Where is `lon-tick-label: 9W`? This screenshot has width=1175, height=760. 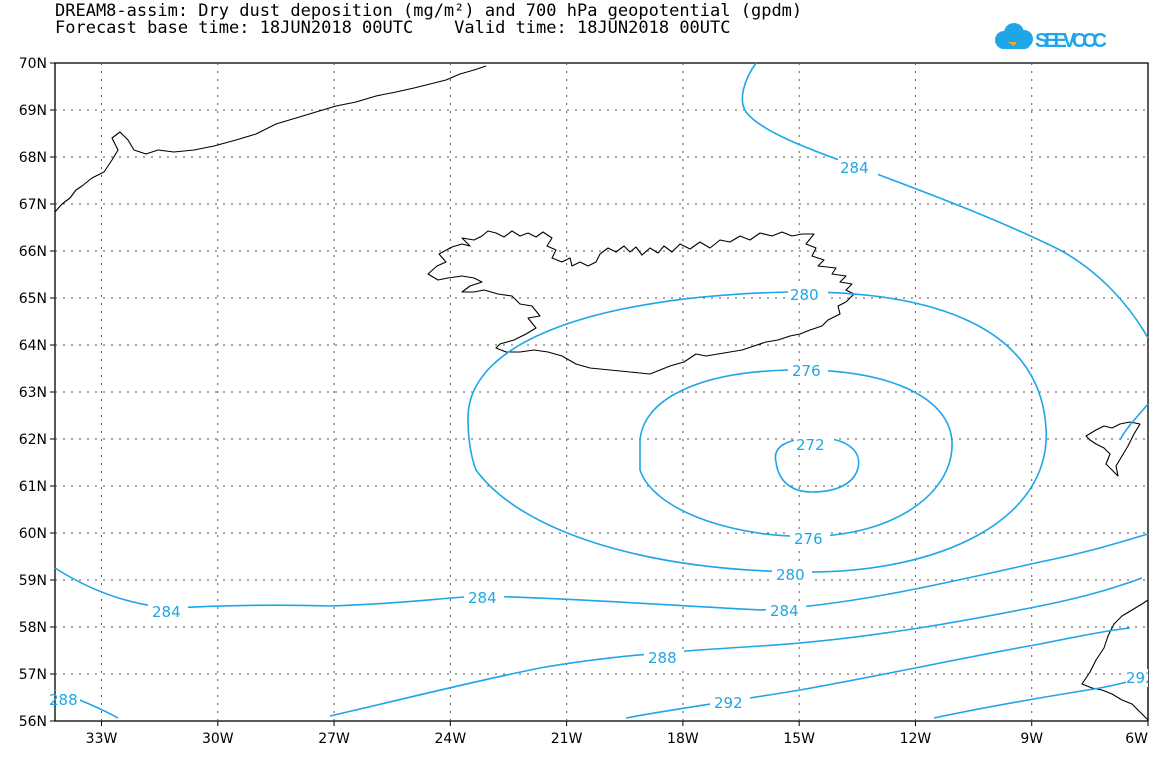
lon-tick-label: 9W is located at coordinates (1031, 739).